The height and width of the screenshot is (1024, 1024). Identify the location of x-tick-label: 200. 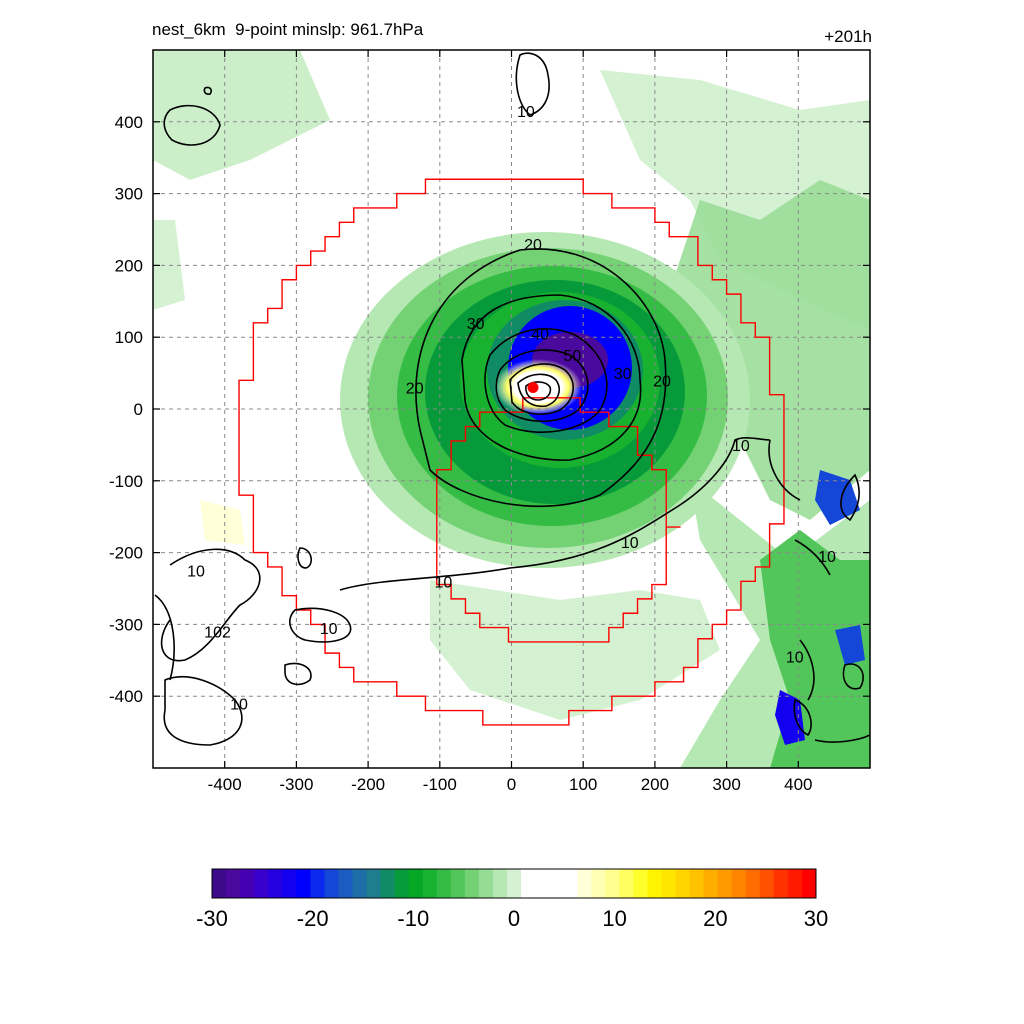
(655, 784).